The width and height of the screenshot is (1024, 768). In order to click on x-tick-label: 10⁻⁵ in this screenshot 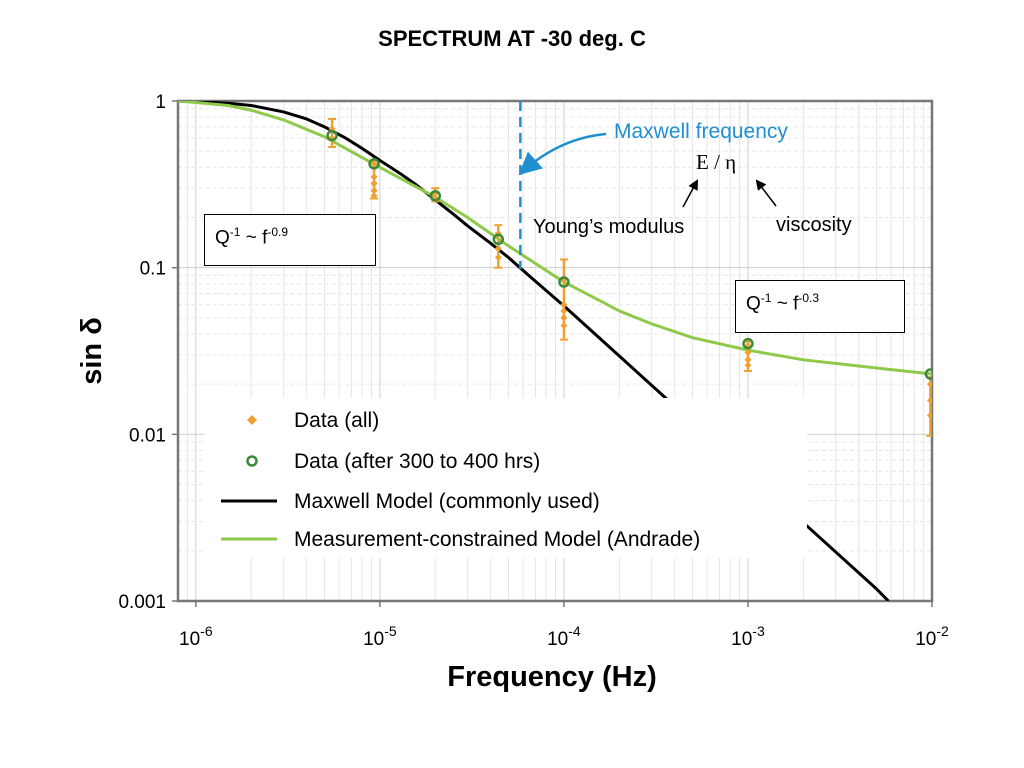, I will do `click(380, 636)`.